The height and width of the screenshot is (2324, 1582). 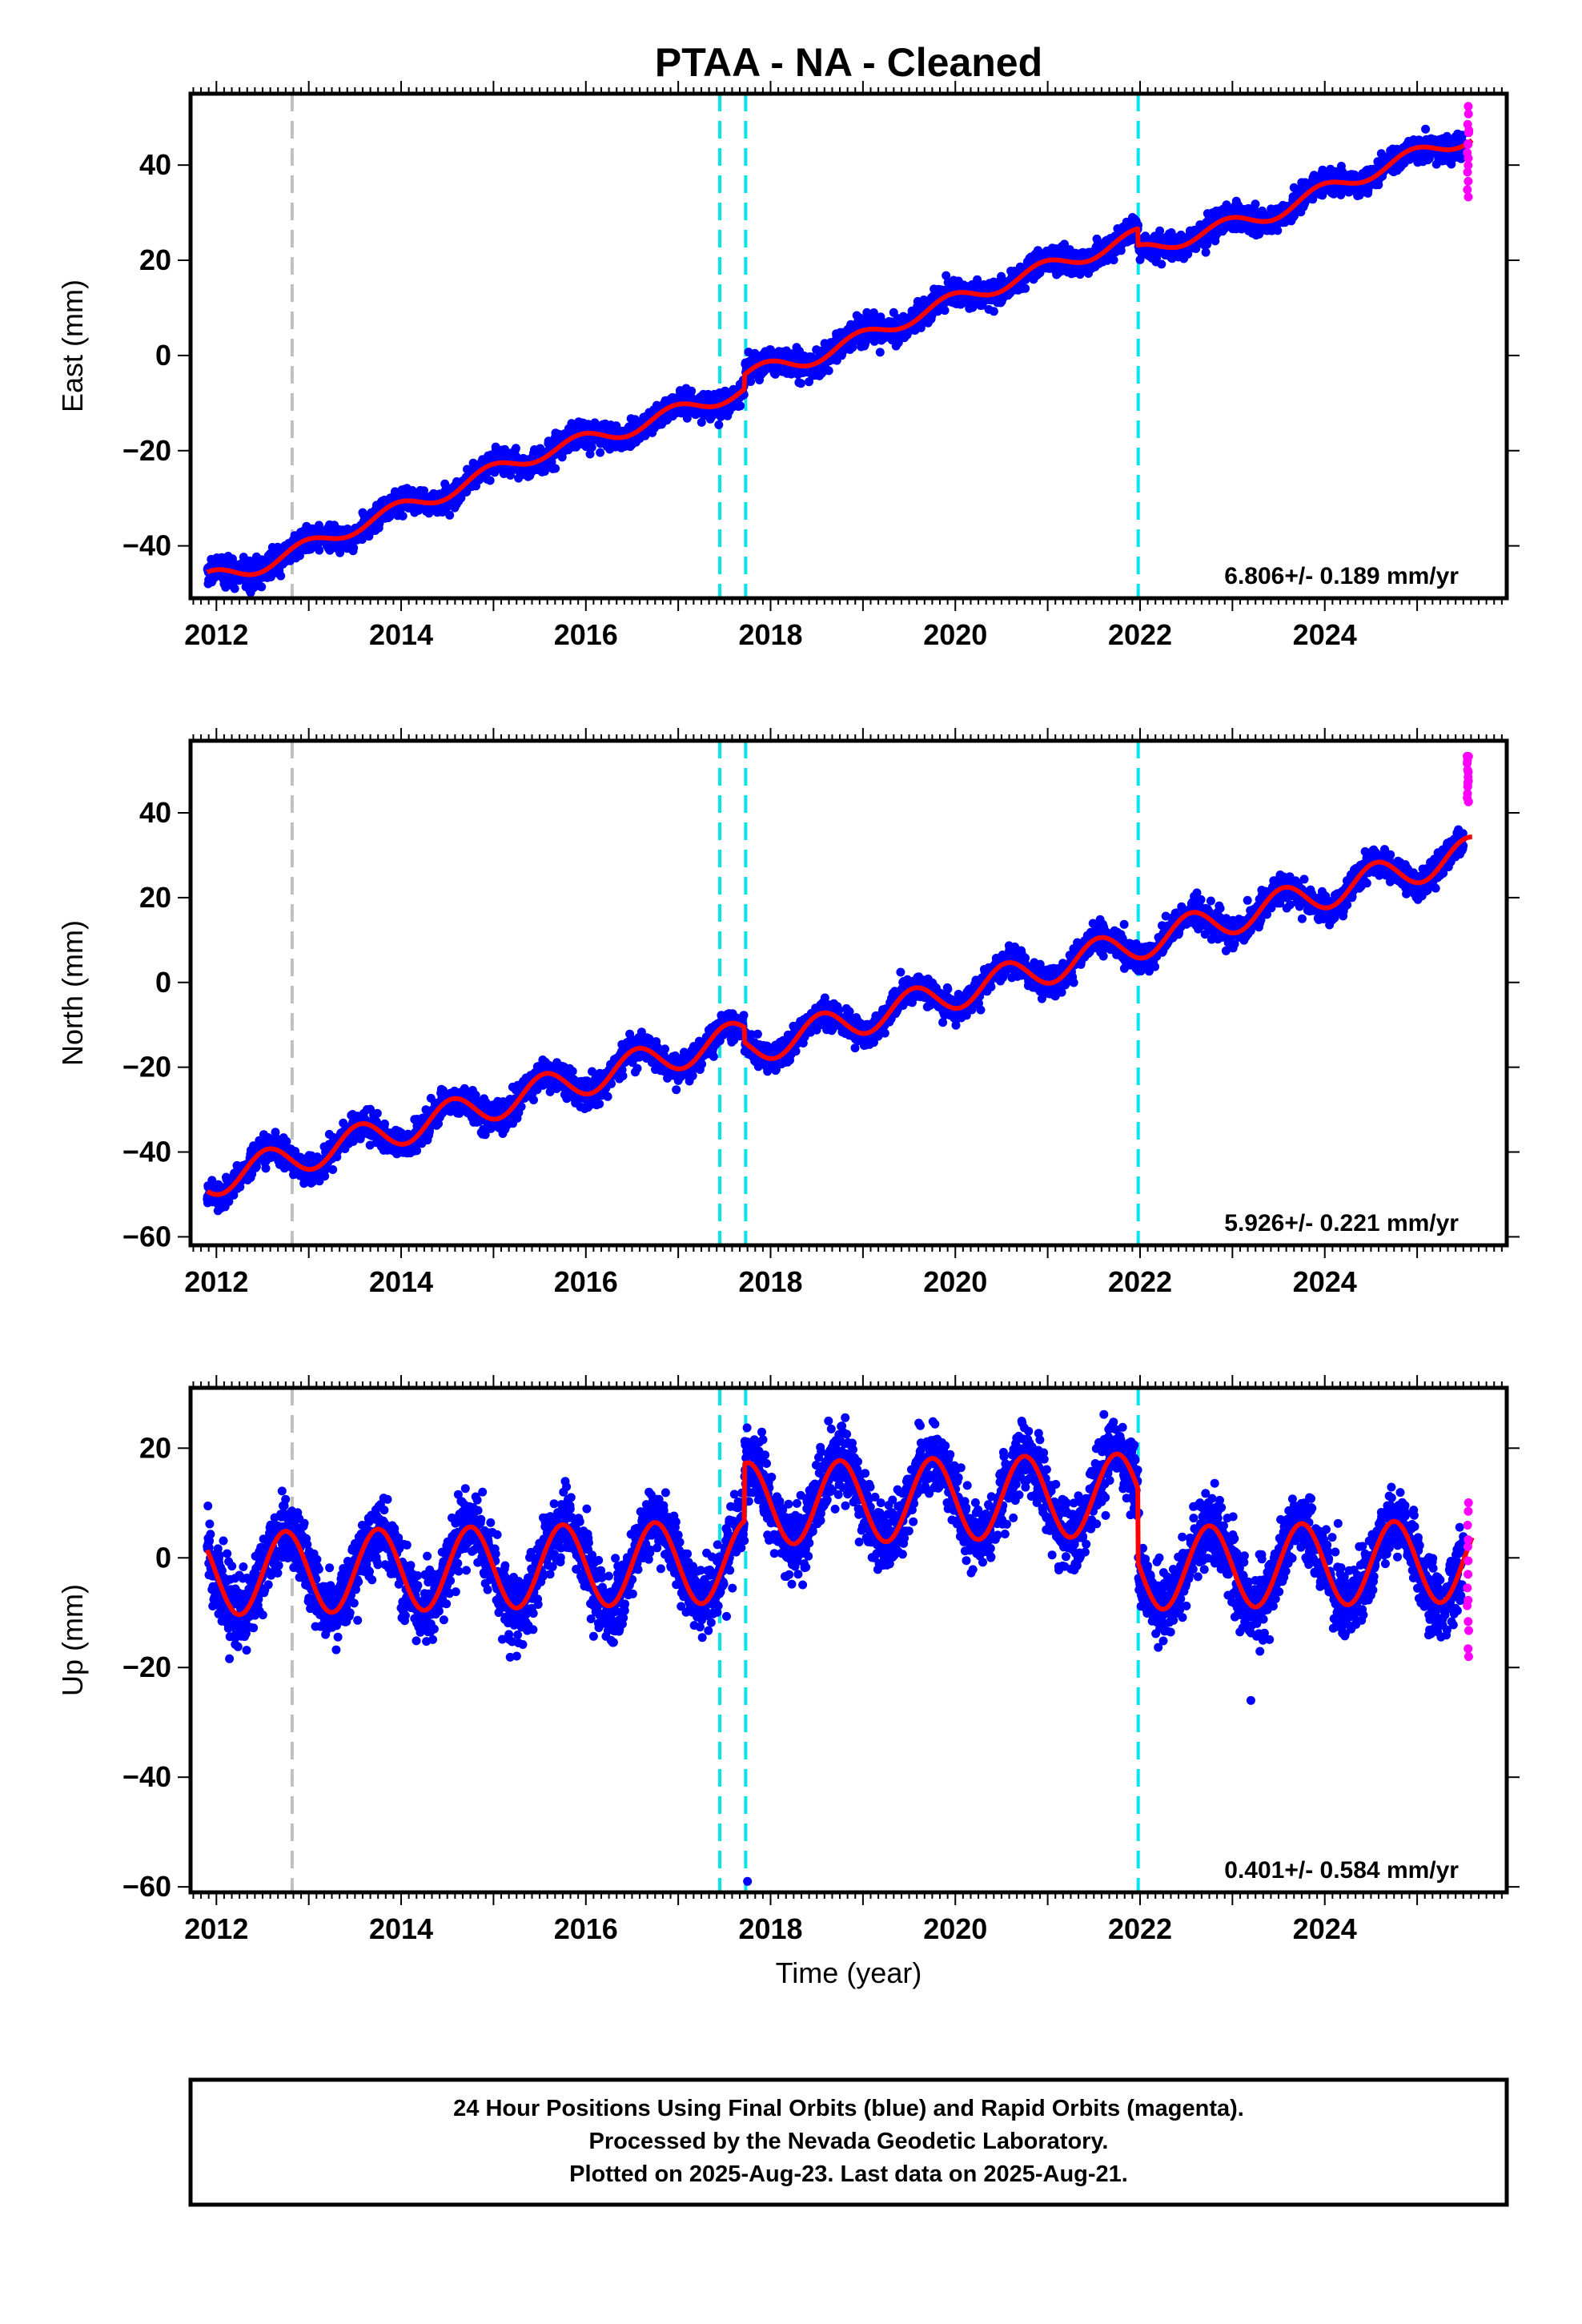 What do you see at coordinates (1325, 634) in the screenshot?
I see `east-x-tick-label: 2024` at bounding box center [1325, 634].